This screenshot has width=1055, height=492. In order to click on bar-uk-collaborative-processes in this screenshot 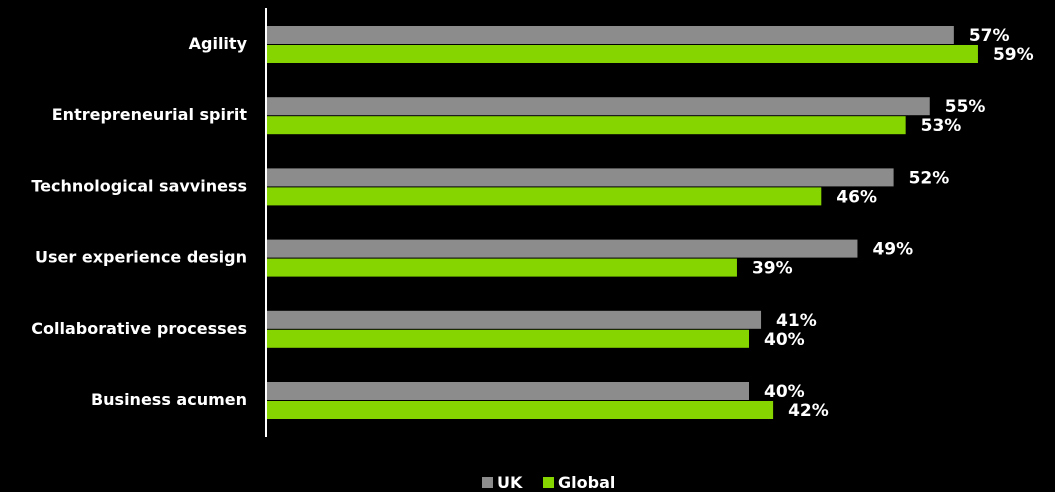, I will do `click(514, 319)`.